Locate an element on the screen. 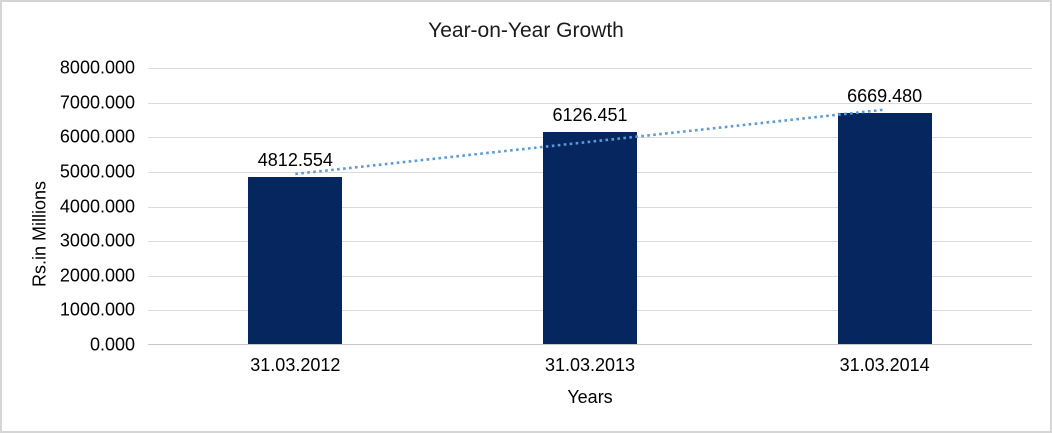  x-axis-line is located at coordinates (590, 344).